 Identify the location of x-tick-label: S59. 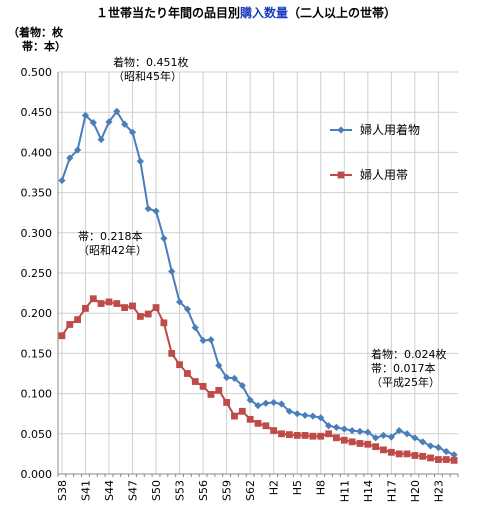
(227, 490).